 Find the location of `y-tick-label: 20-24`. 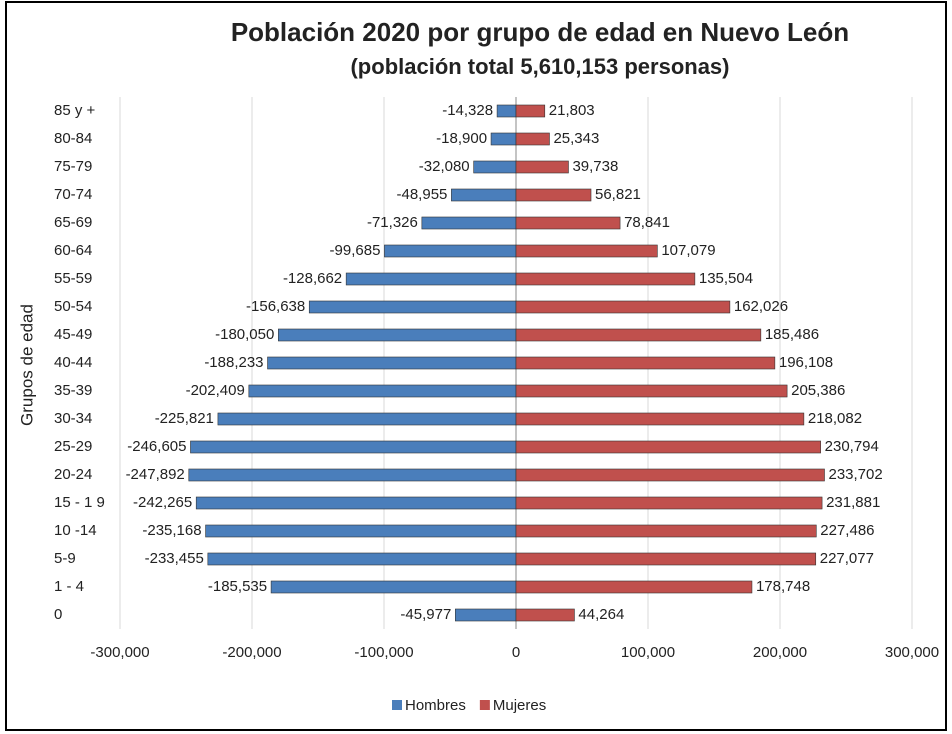

y-tick-label: 20-24 is located at coordinates (73, 474).